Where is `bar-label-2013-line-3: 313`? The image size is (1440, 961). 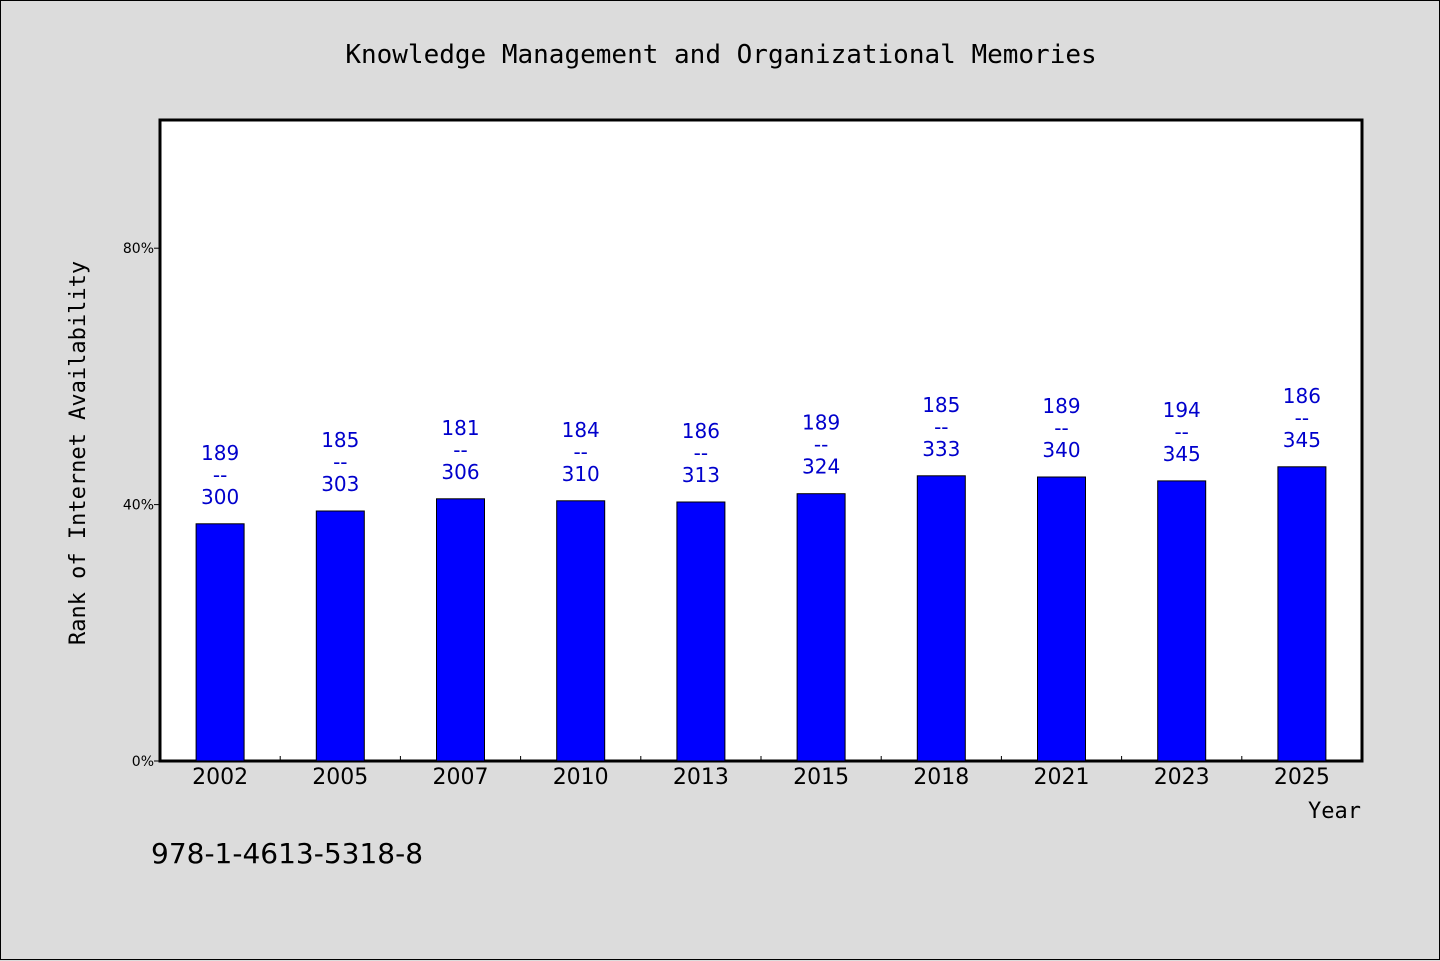 bar-label-2013-line-3: 313 is located at coordinates (701, 475).